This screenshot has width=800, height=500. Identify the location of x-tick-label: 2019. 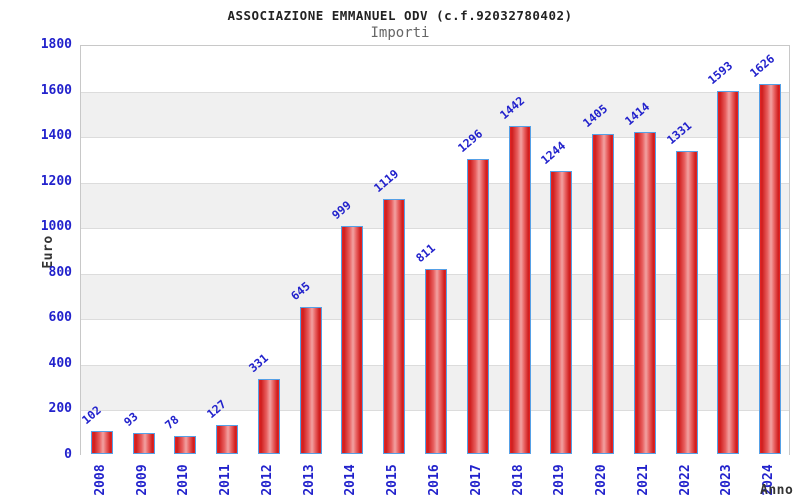
(560, 480).